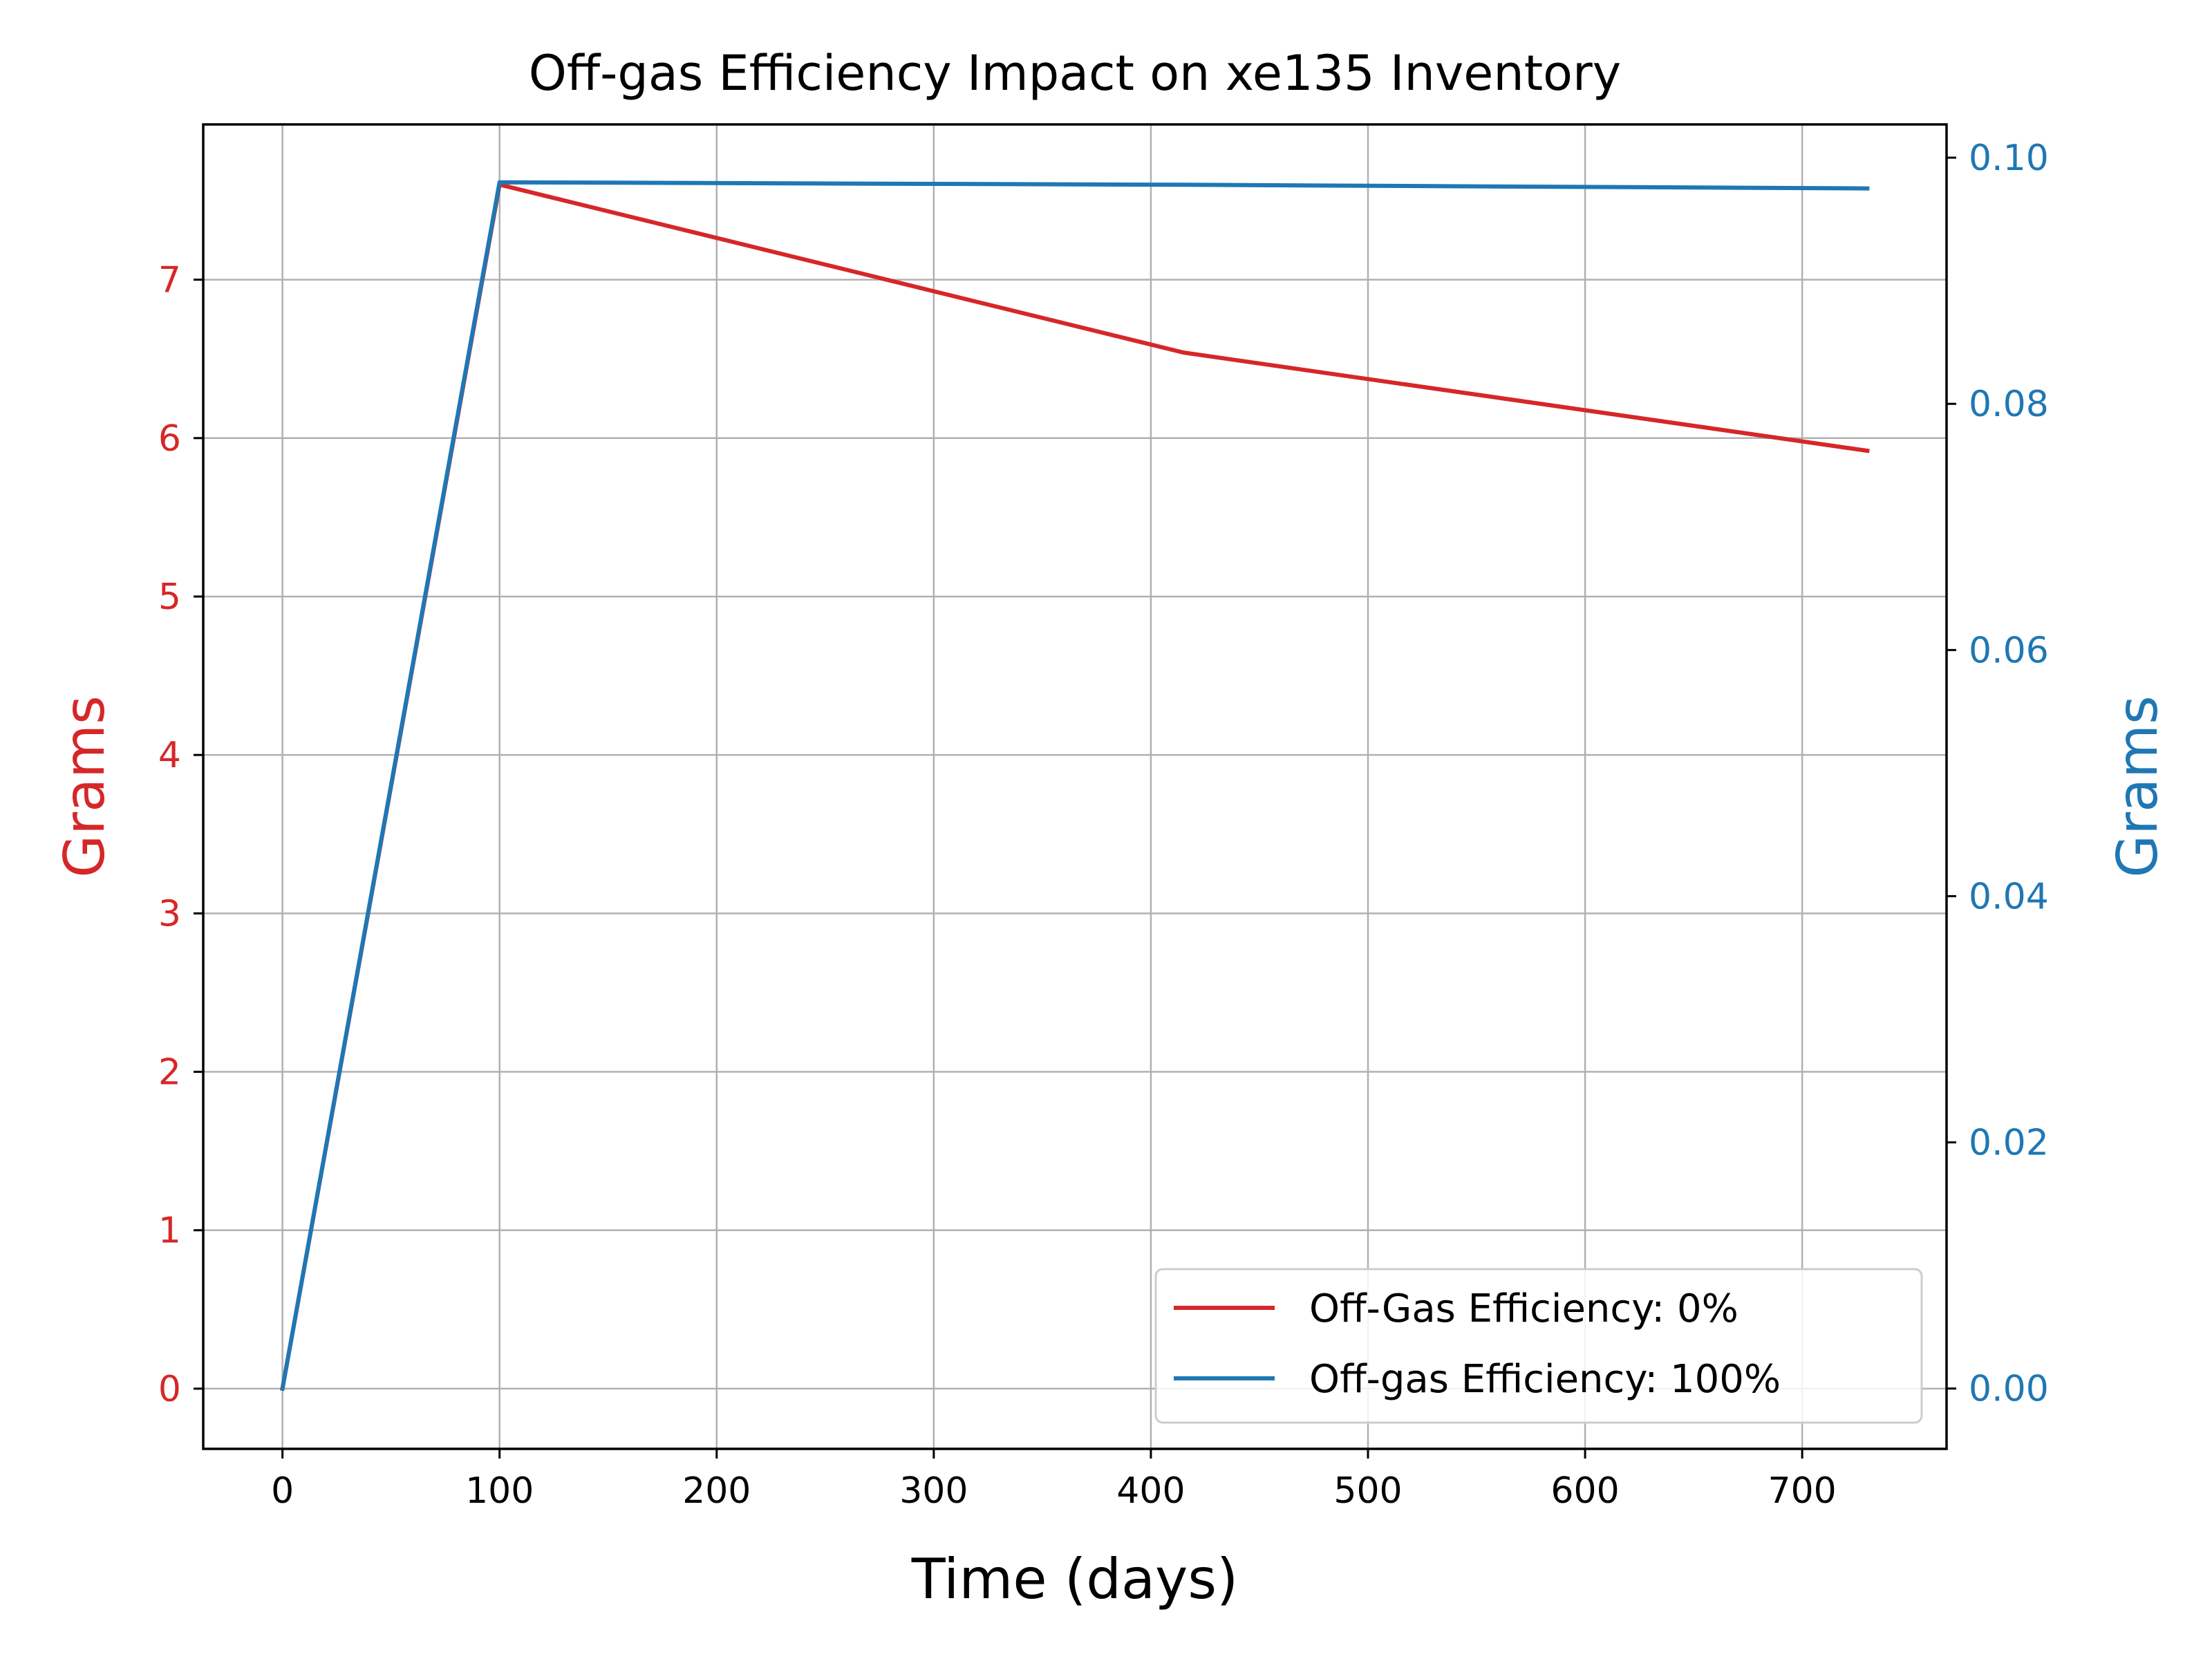  Describe the element at coordinates (1802, 1491) in the screenshot. I see `x-tick-label: 700` at that location.